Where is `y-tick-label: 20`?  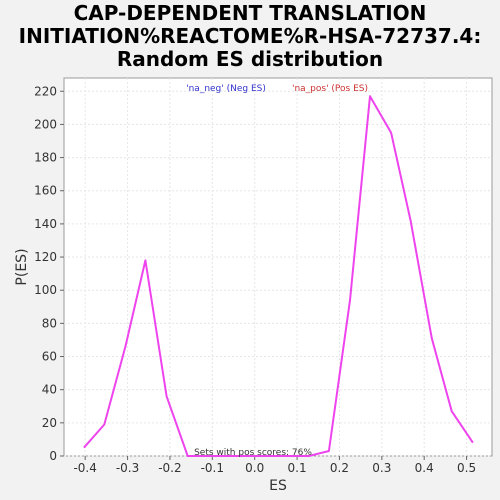 y-tick-label: 20 is located at coordinates (49, 423).